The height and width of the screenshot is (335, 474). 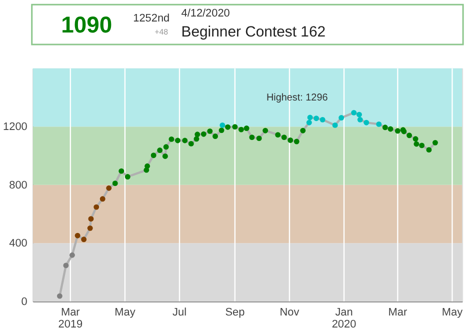 I want to click on annotation: Highest: 1296, so click(x=297, y=98).